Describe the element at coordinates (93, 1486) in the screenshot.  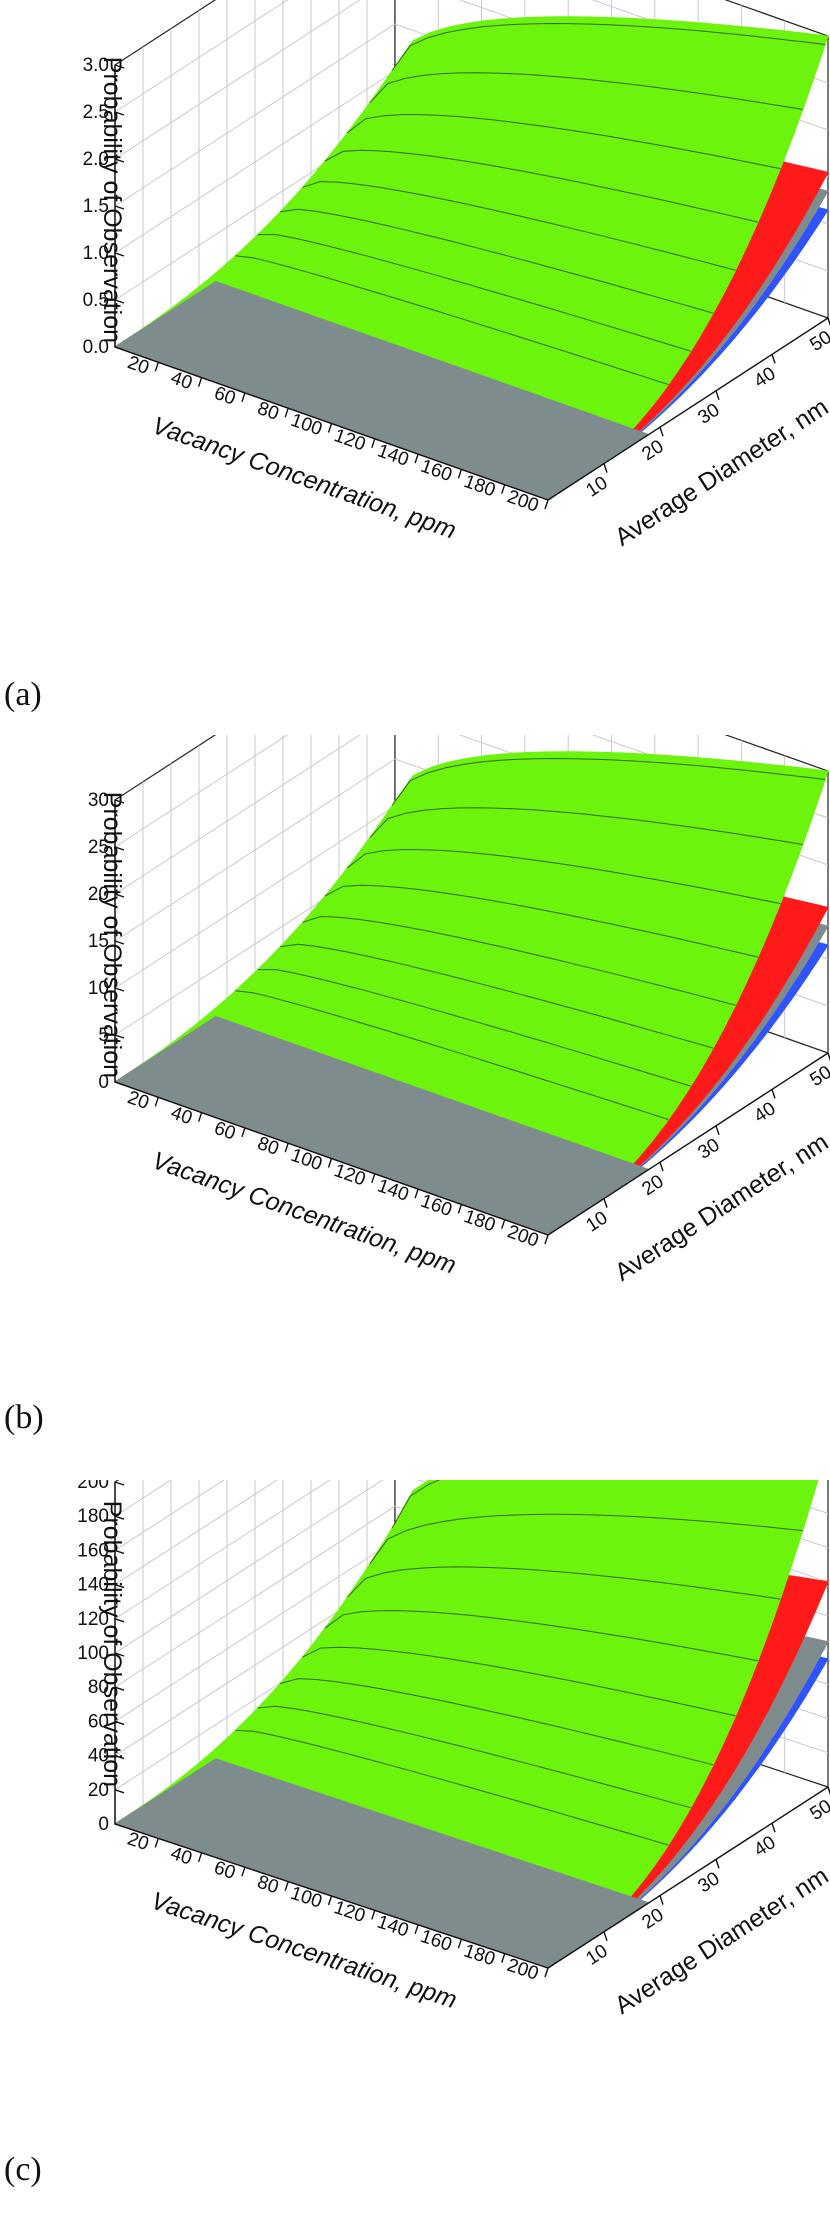
I see `z-tick-label: 200` at that location.